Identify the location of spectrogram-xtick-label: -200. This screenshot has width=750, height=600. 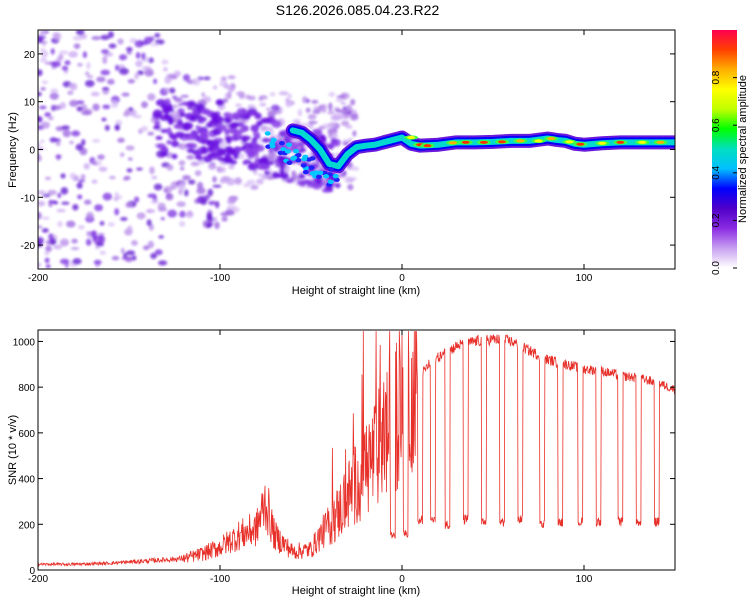
(38, 278).